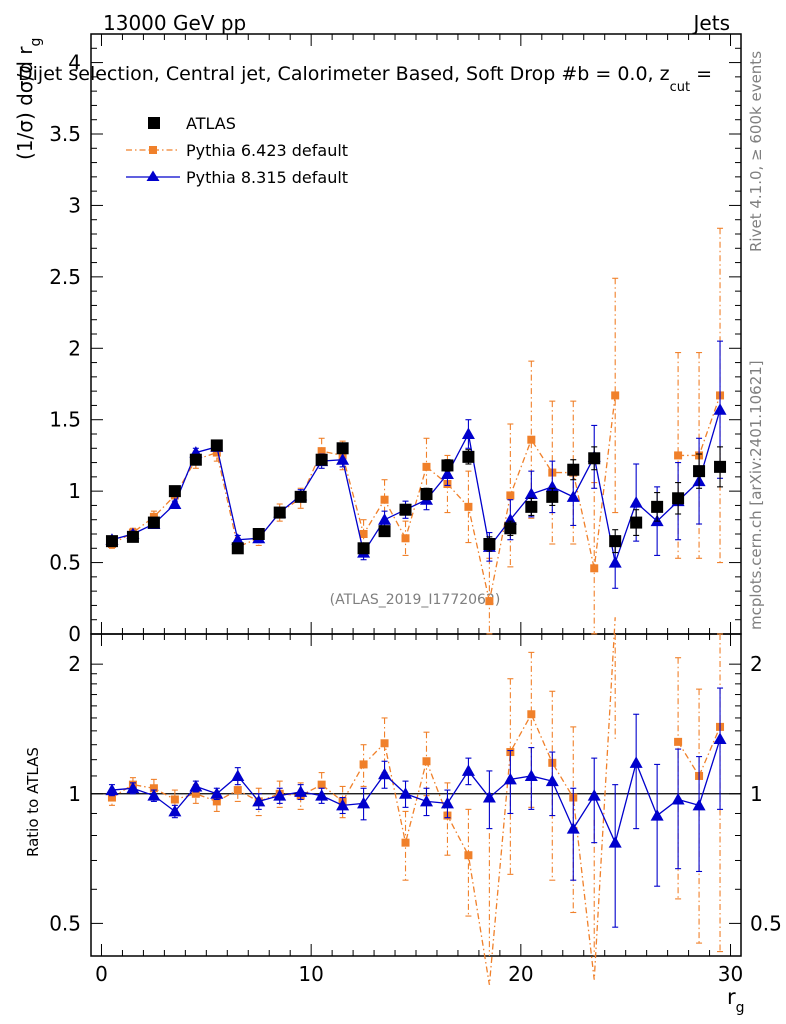  I want to click on ratio-tick-label-right: 2, so click(756, 664).